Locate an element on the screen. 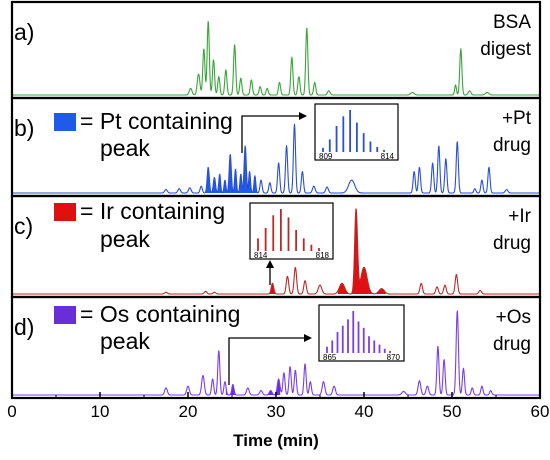 The image size is (550, 460). panel-b-swatch-text: = Pt containing is located at coordinates (156, 121).